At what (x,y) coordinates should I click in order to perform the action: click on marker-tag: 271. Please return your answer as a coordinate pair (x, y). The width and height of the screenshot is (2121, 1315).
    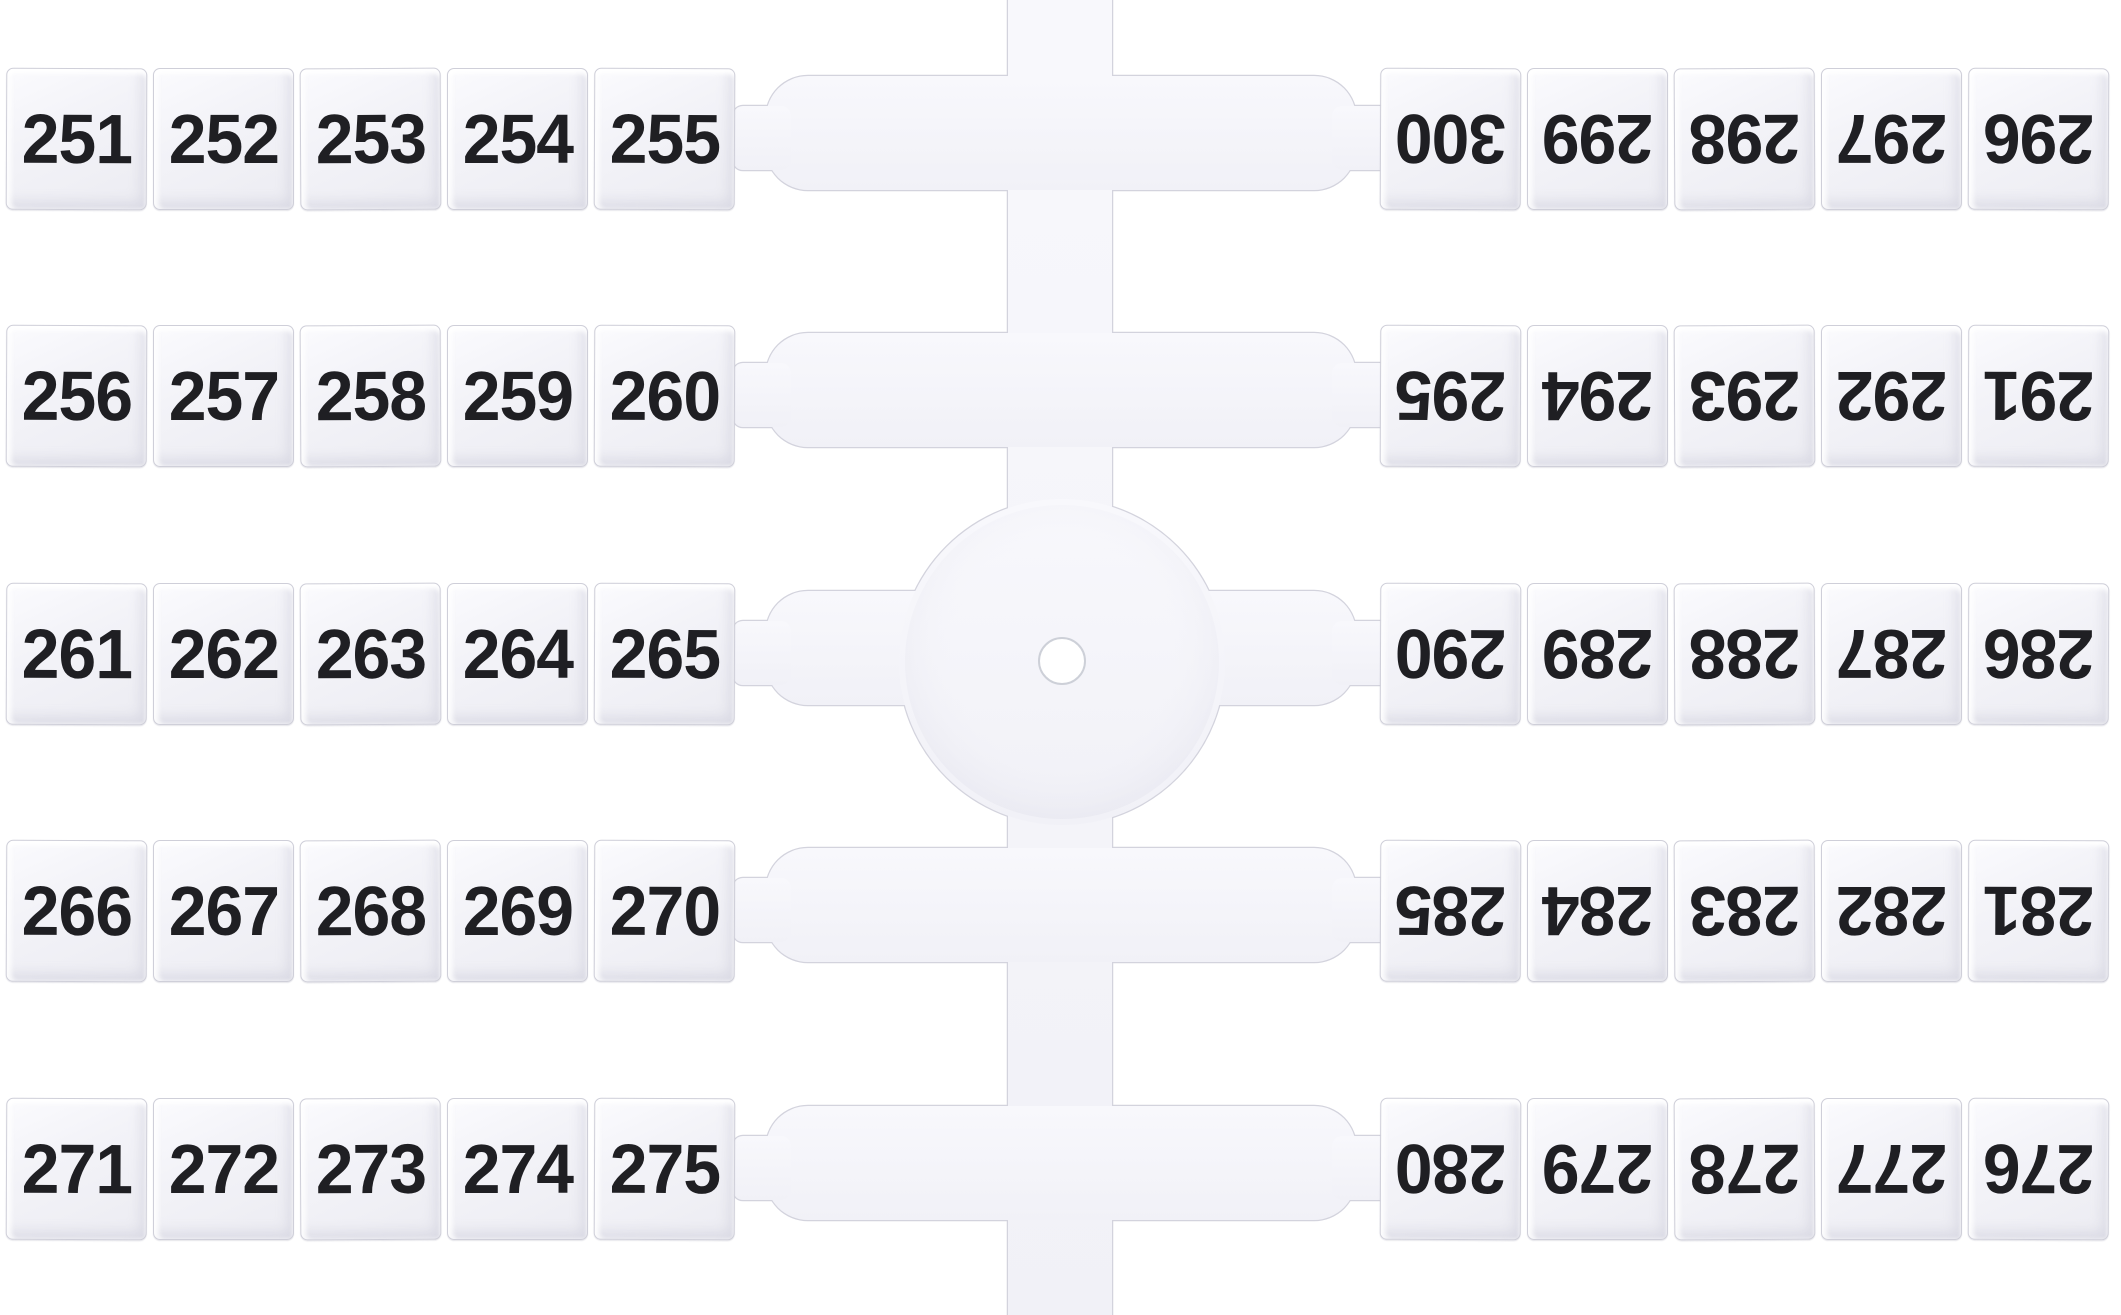
    Looking at the image, I should click on (76, 1169).